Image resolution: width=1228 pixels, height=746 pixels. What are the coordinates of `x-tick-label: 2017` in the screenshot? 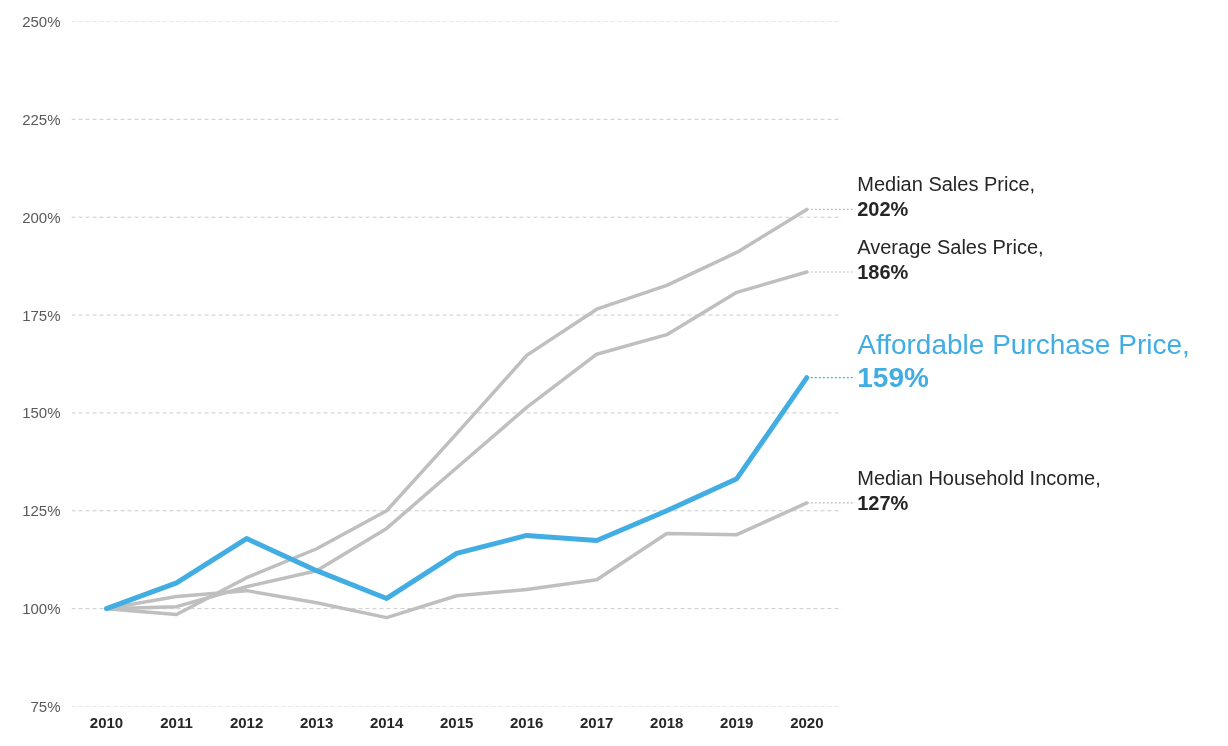 It's located at (597, 722).